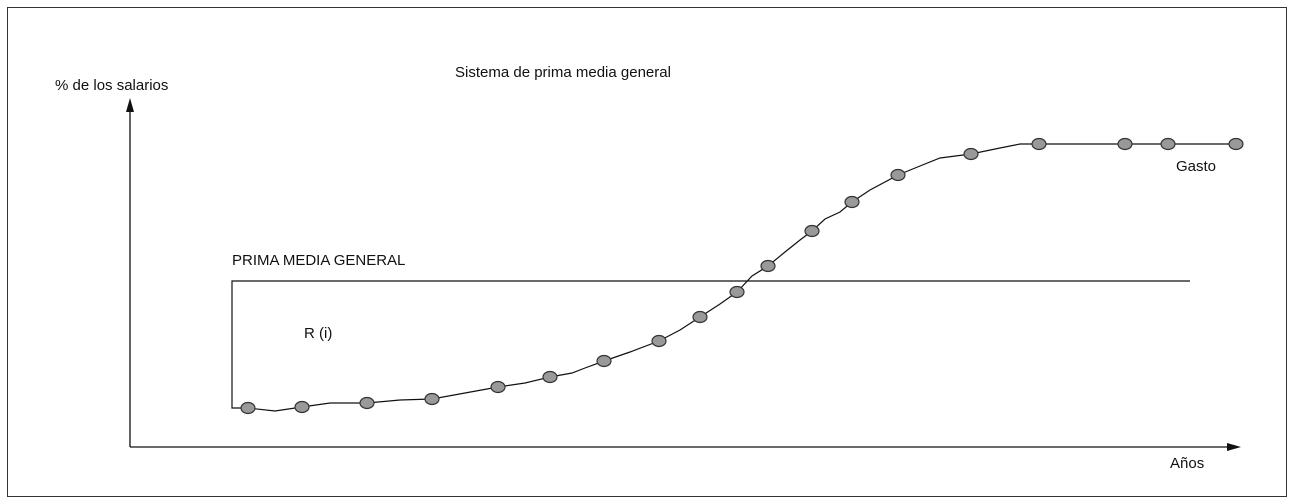  I want to click on x-axis-arrow-icon, so click(1234, 447).